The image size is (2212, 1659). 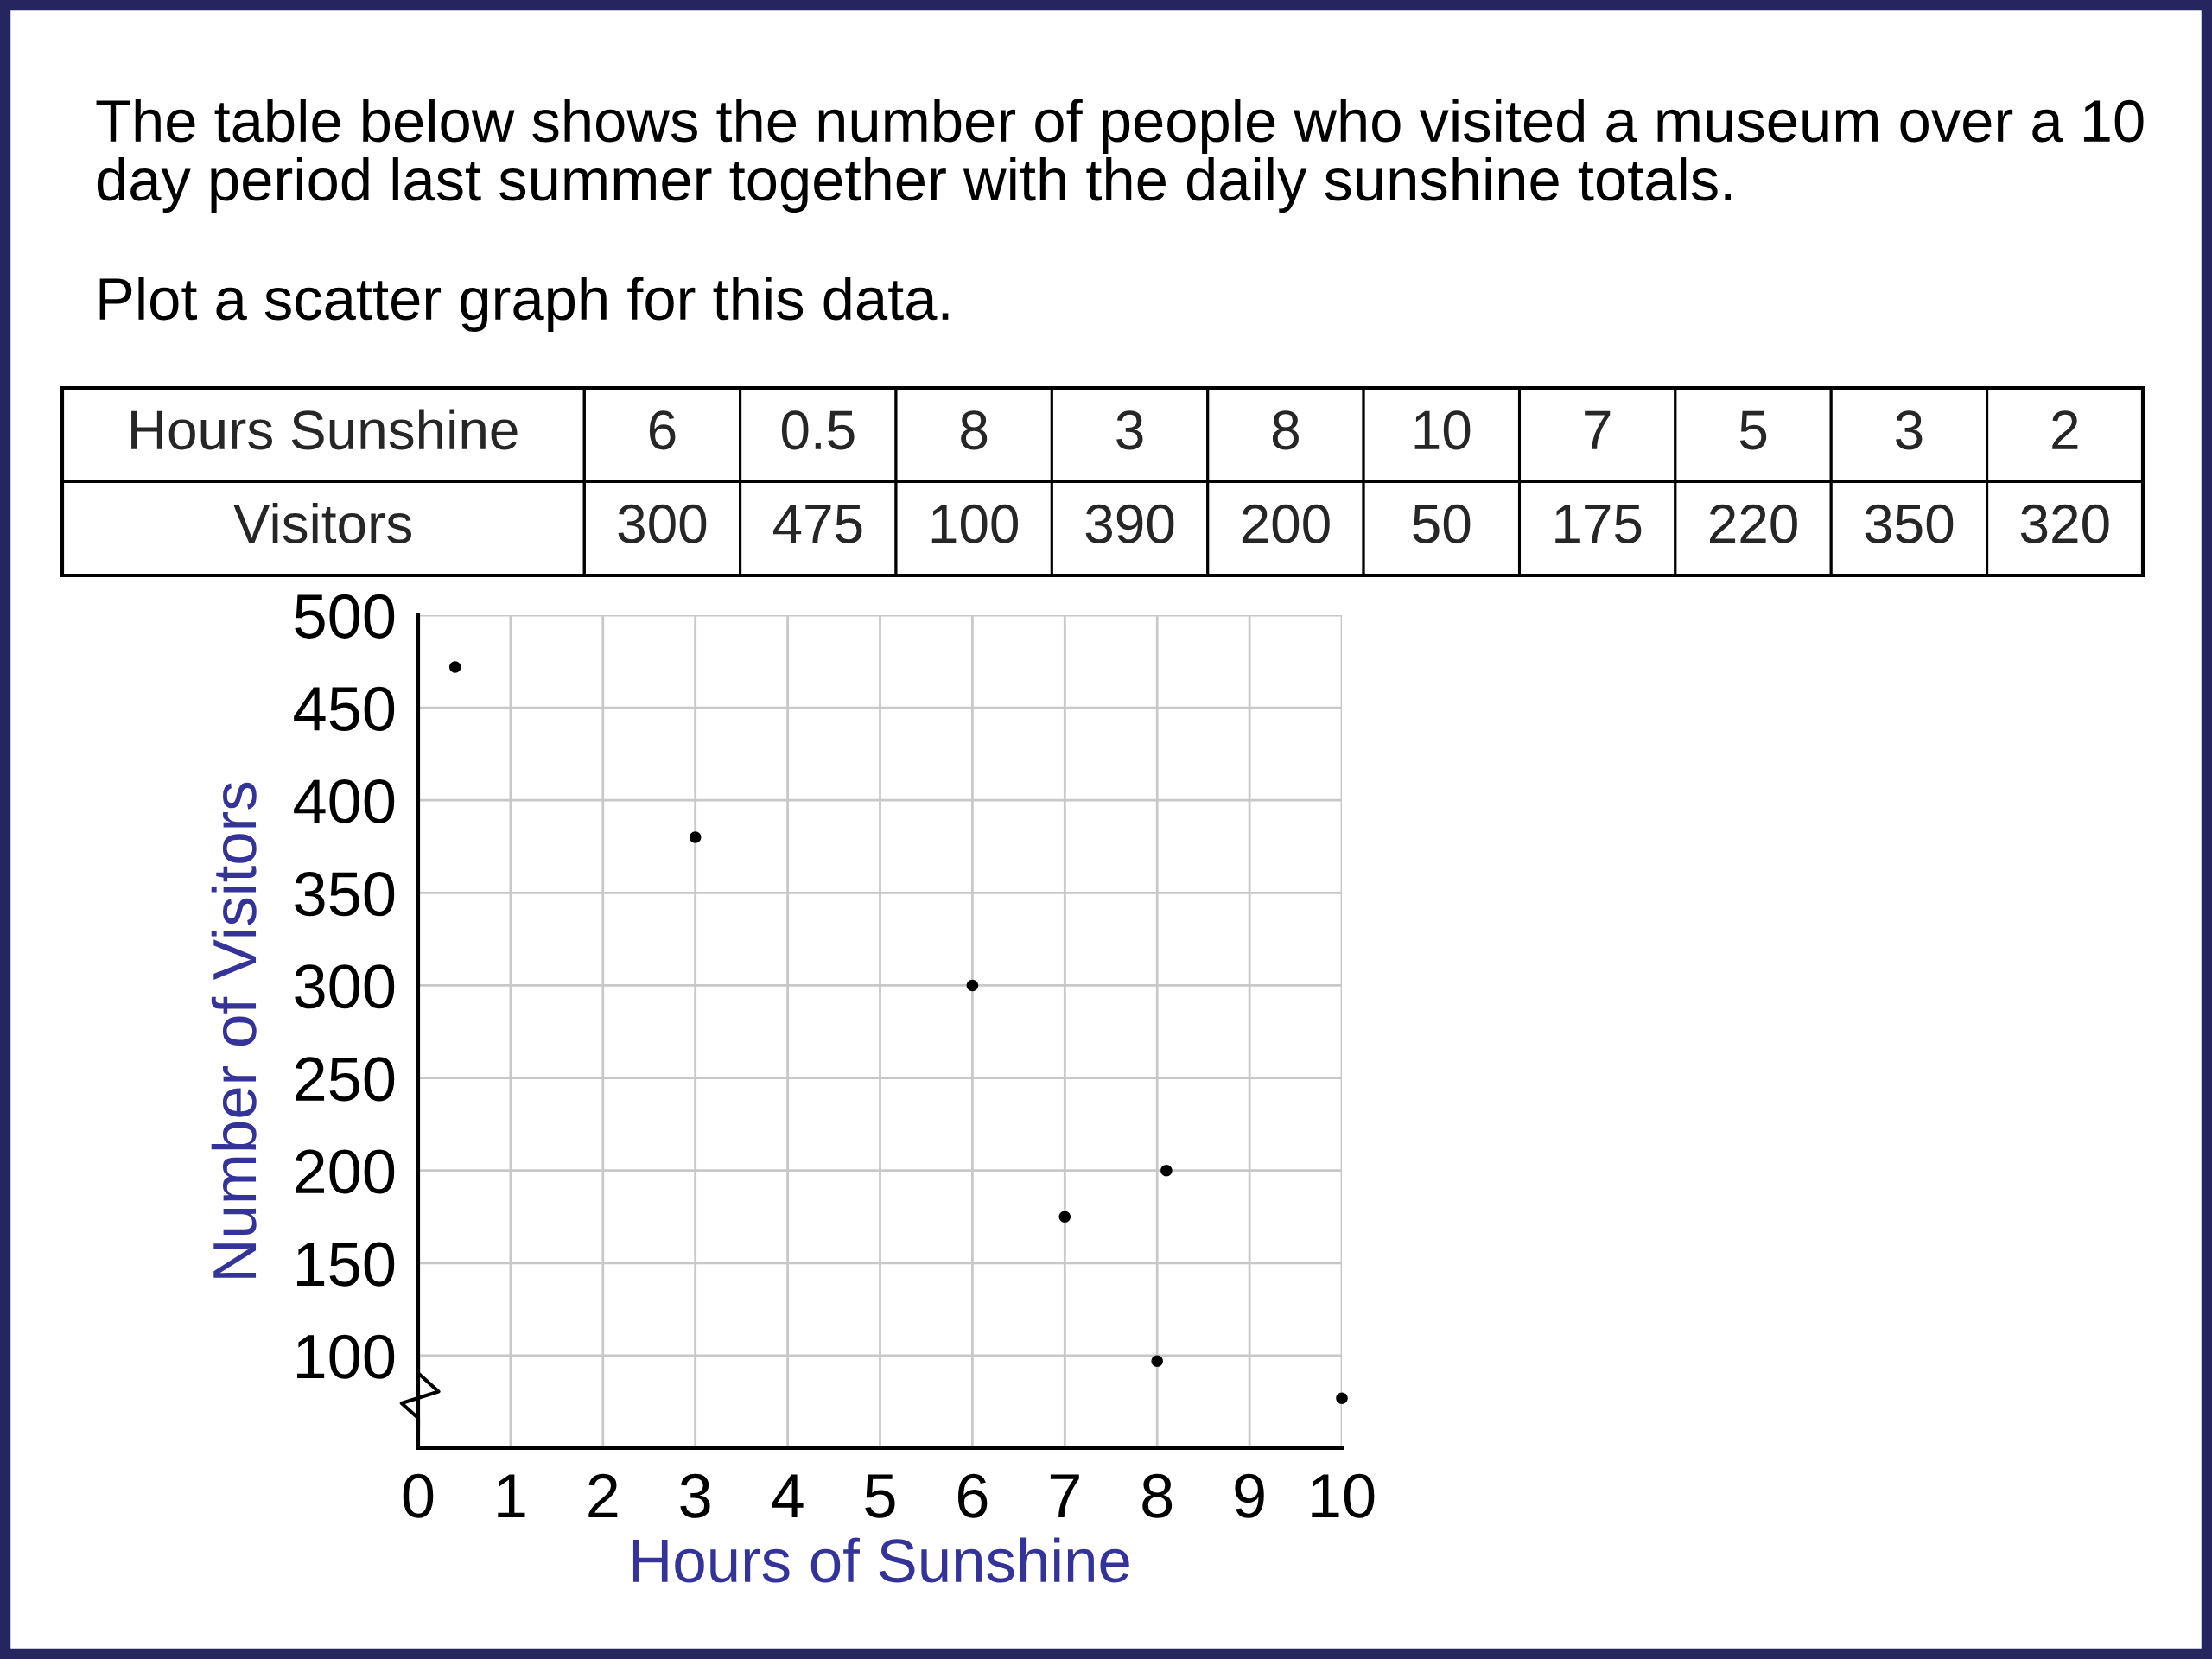 What do you see at coordinates (418, 1495) in the screenshot?
I see `x-tick-label: 0` at bounding box center [418, 1495].